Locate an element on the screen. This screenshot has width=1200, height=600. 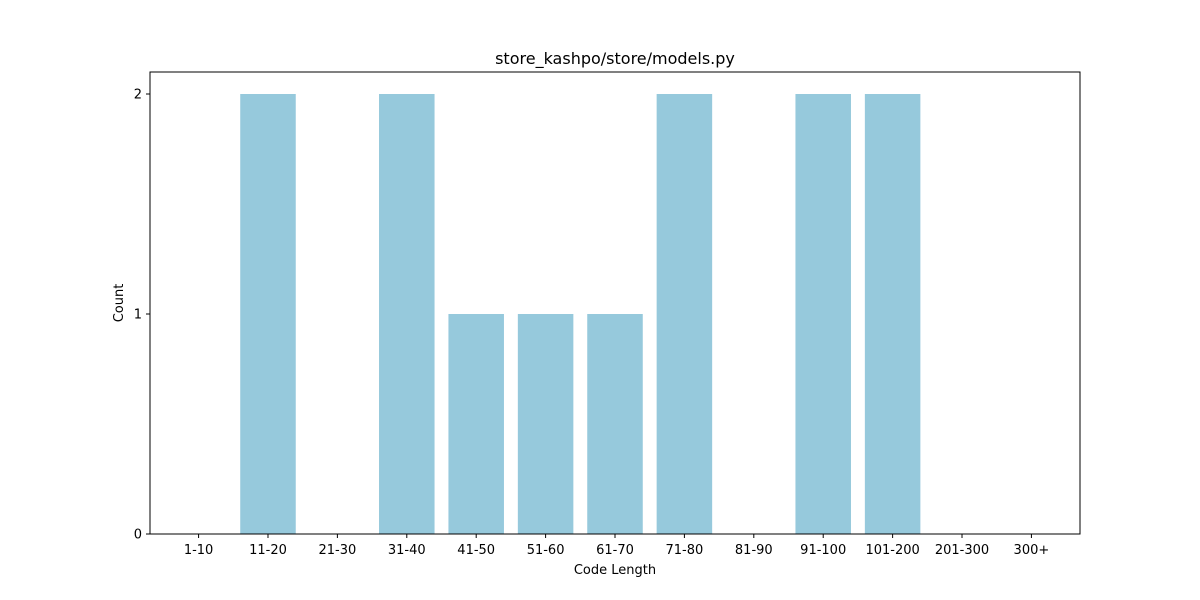
x-tick-label: 31-40 is located at coordinates (407, 550).